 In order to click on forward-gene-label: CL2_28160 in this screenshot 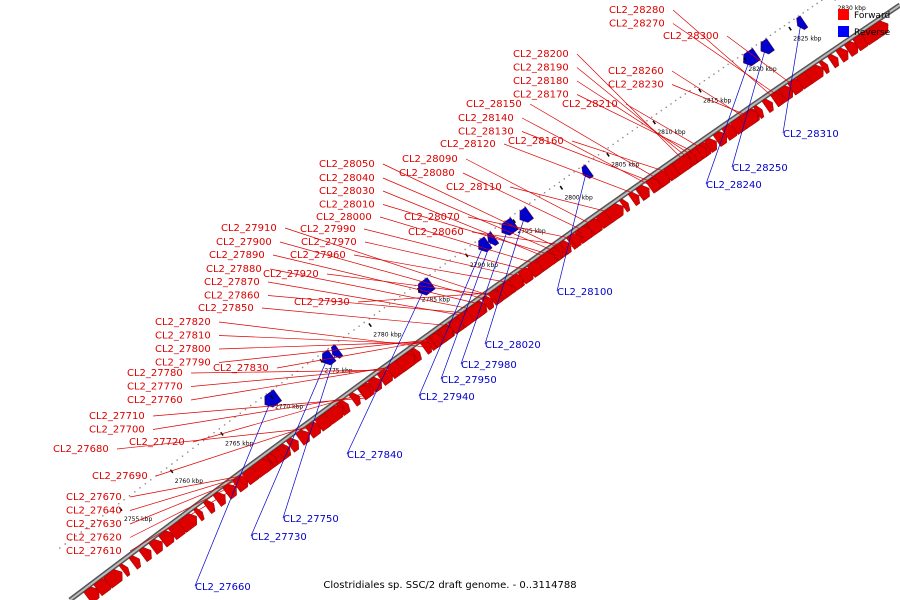, I will do `click(536, 141)`.